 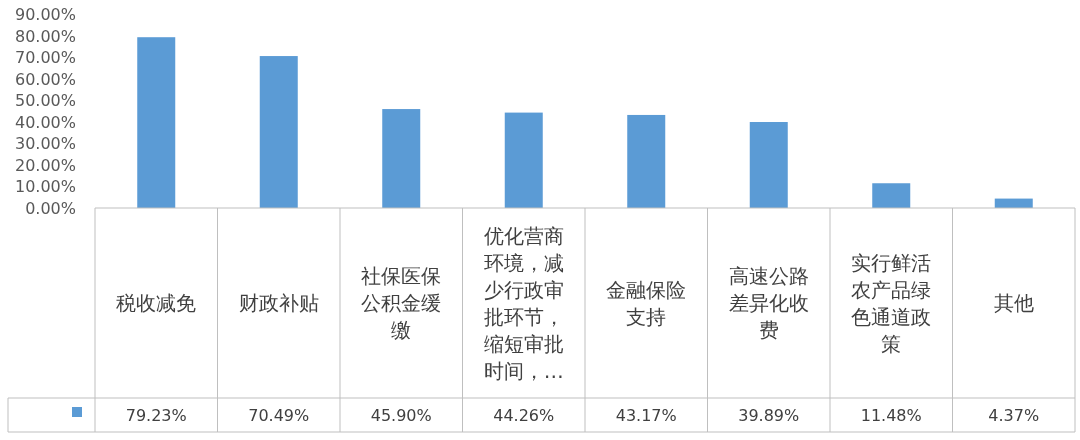 I want to click on y-tick-label: 20.00%, so click(x=45, y=165).